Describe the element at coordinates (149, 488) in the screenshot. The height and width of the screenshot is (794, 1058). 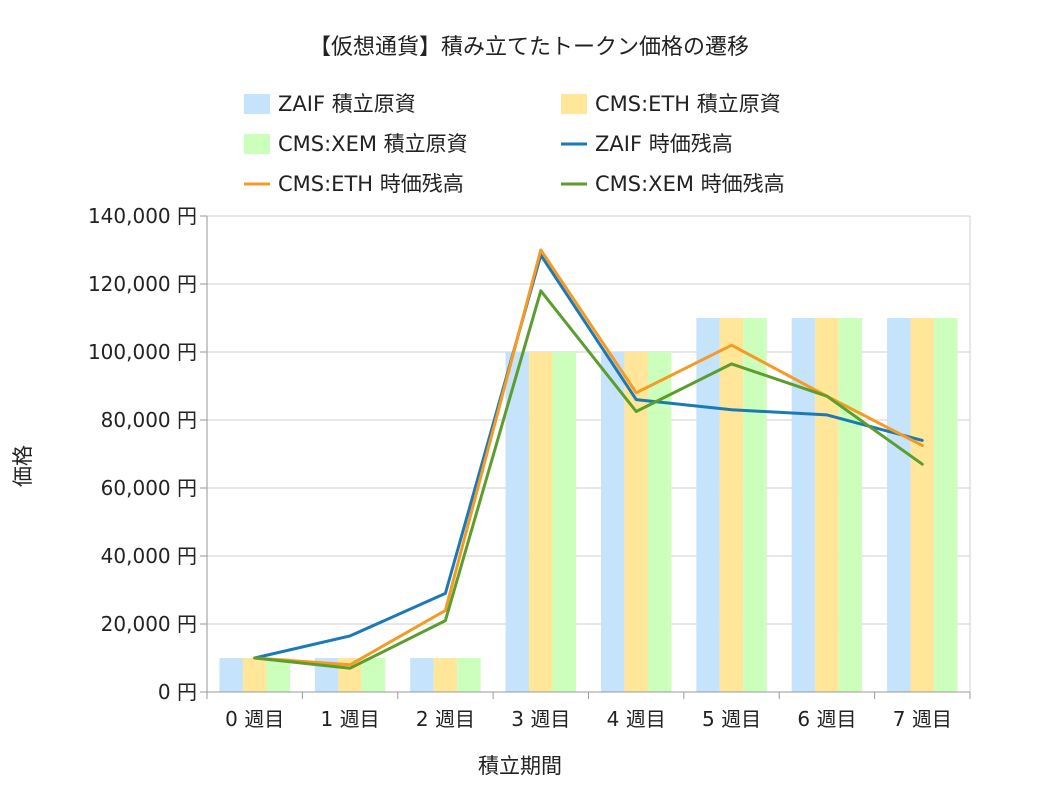
I see `y-tick-label: 60,000 円` at that location.